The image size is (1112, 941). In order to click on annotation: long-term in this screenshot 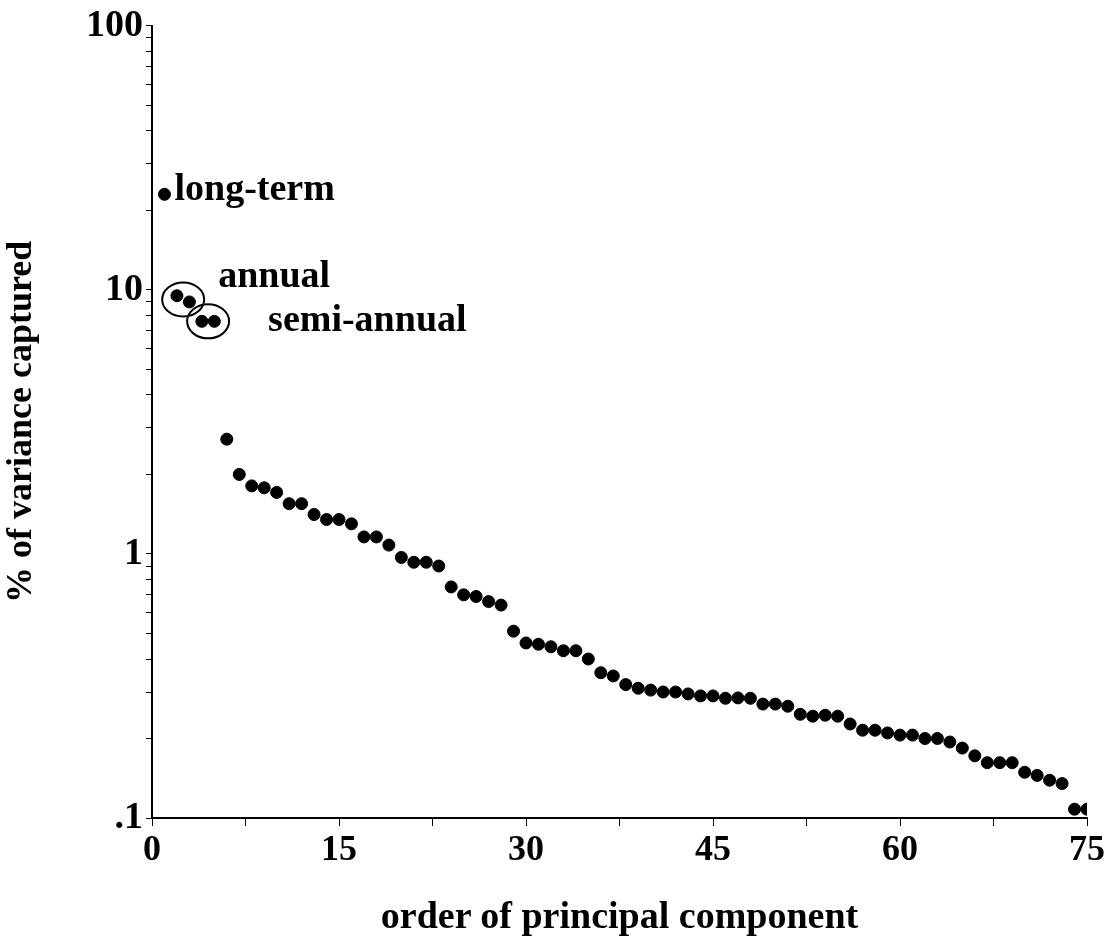, I will do `click(254, 187)`.